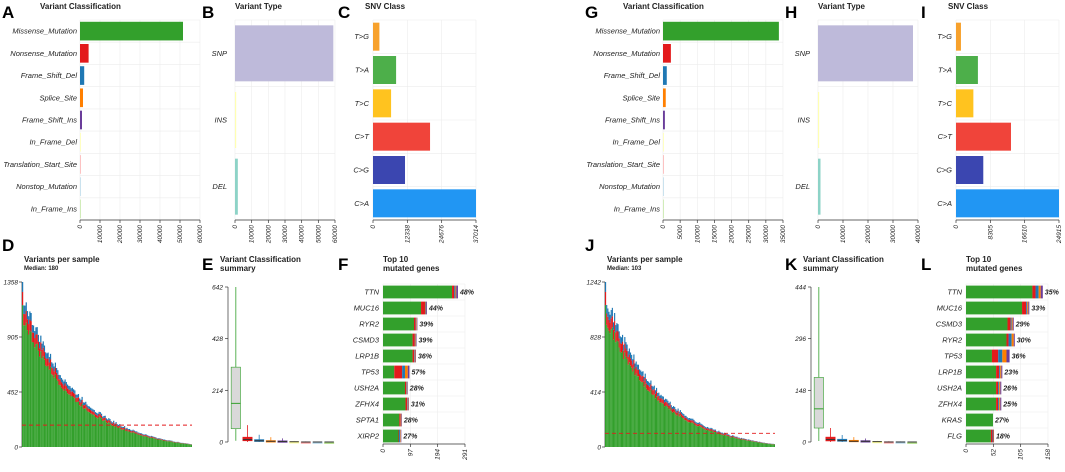  I want to click on gene-label: USH2A, so click(949, 388).